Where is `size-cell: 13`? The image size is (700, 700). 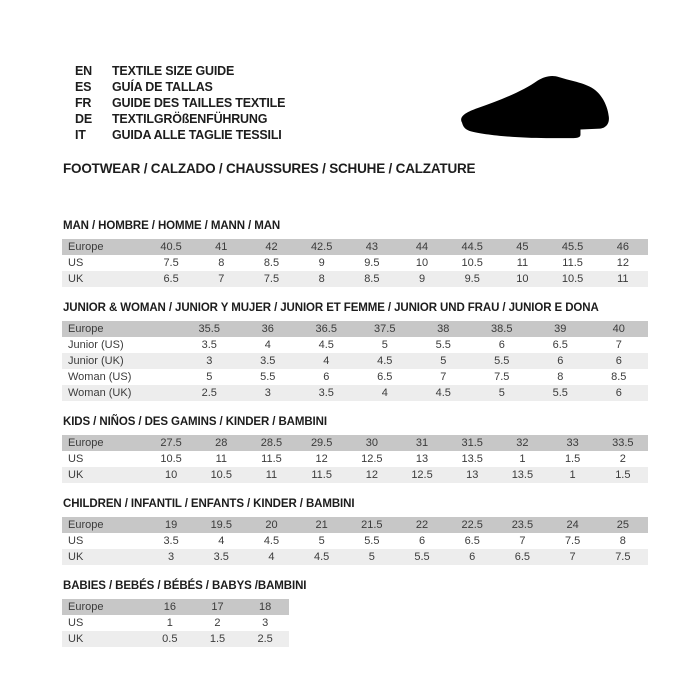
size-cell: 13 is located at coordinates (472, 475).